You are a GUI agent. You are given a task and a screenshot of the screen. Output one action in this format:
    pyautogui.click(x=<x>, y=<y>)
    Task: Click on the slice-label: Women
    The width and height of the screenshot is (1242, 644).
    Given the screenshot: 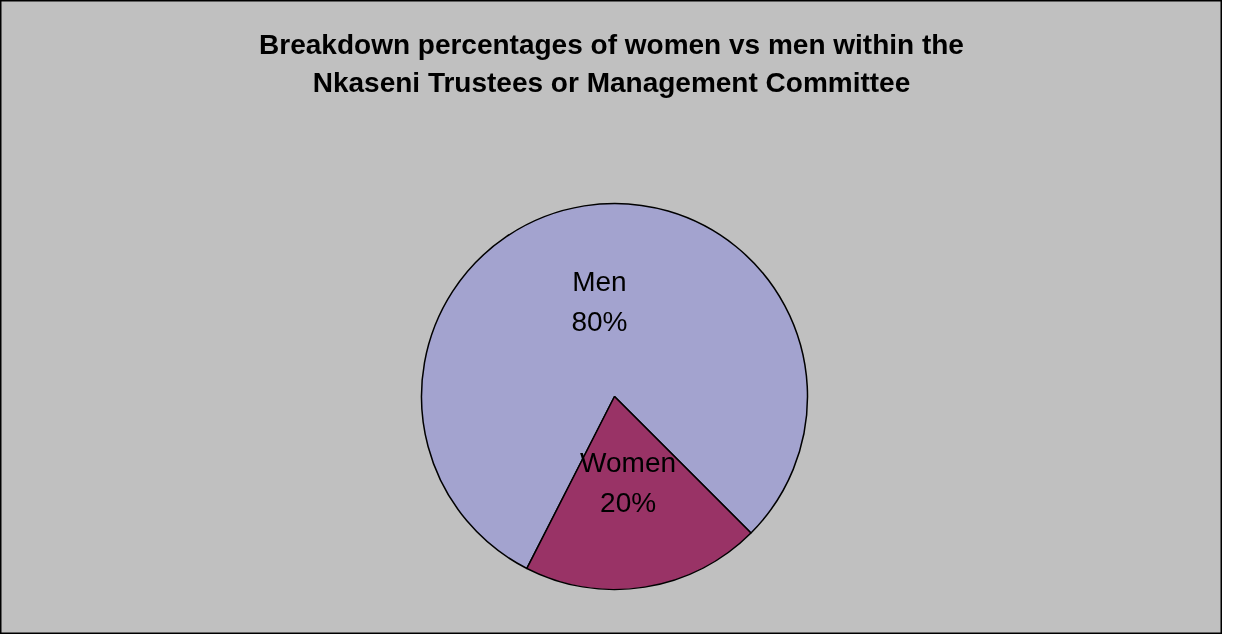 What is the action you would take?
    pyautogui.click(x=628, y=462)
    